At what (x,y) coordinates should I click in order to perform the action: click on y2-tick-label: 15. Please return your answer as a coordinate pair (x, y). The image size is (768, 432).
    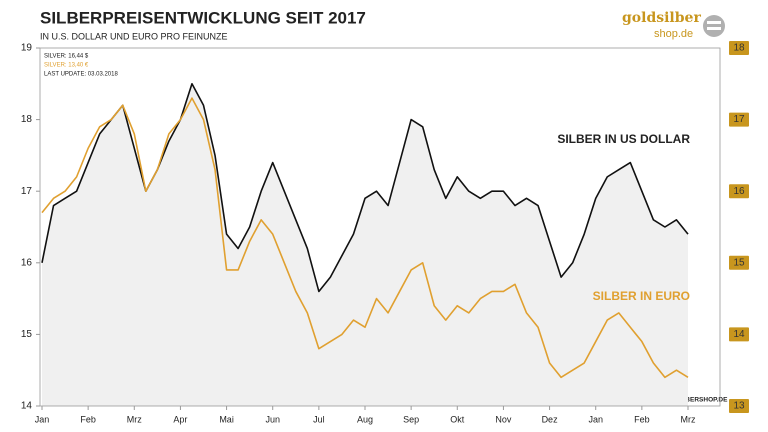
    Looking at the image, I should click on (739, 262).